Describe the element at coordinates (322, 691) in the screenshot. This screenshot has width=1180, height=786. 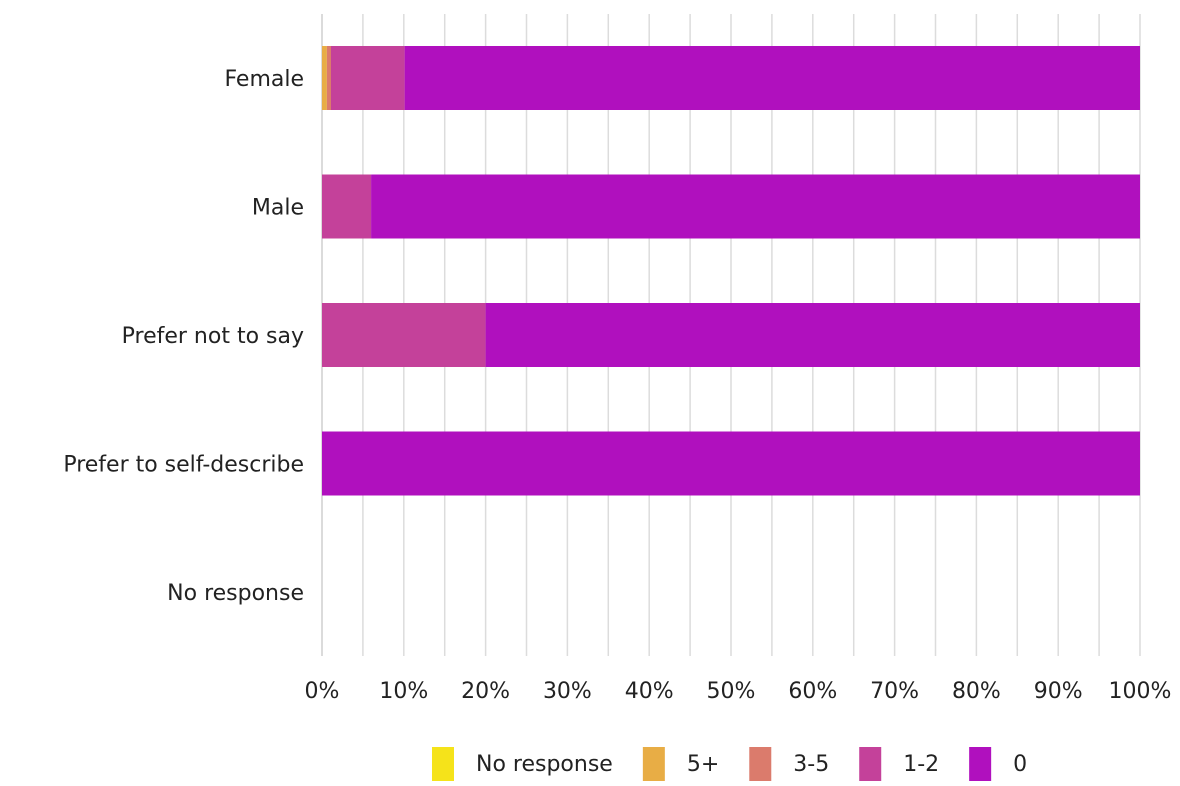
I see `x-tick-label-0: 0%` at that location.